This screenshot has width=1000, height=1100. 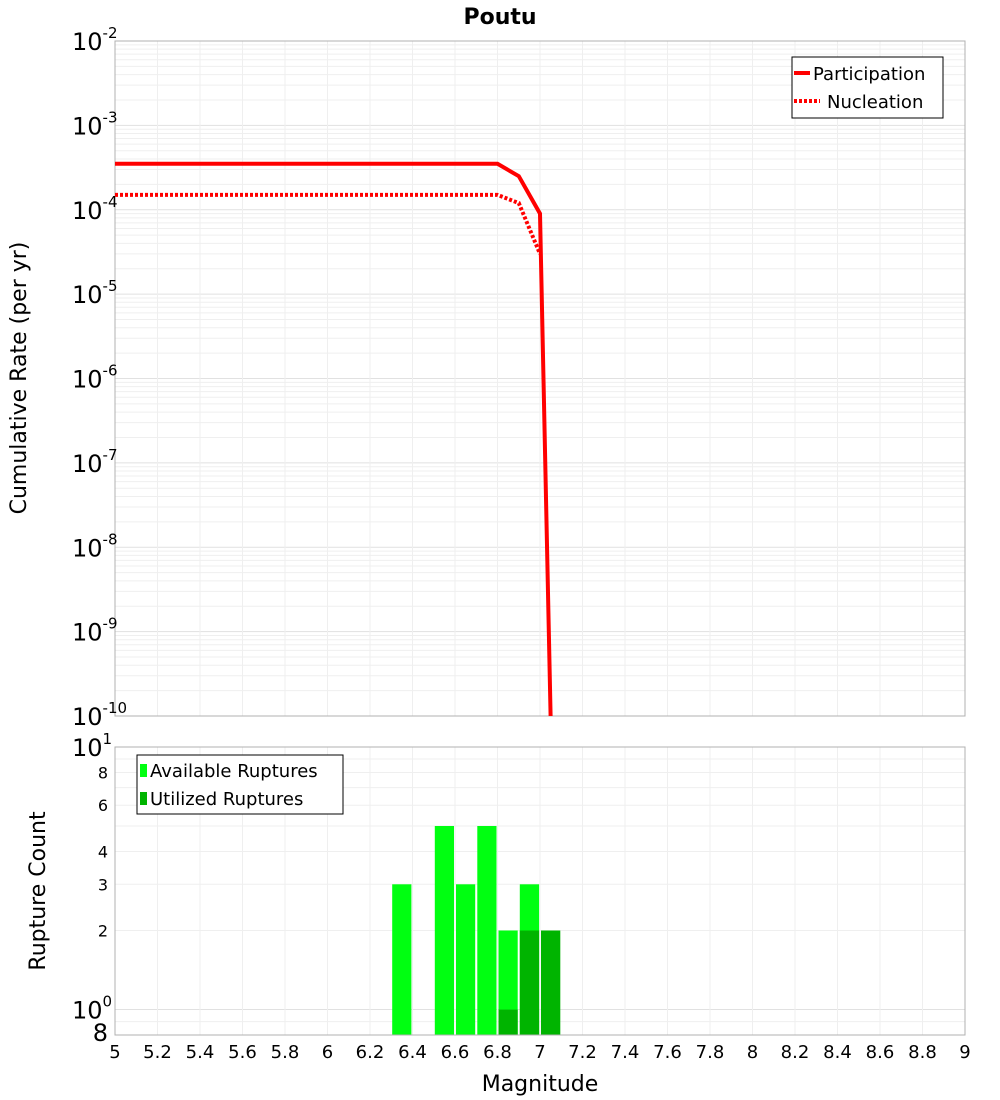 I want to click on count-y-tick-label: 2, so click(x=103, y=931).